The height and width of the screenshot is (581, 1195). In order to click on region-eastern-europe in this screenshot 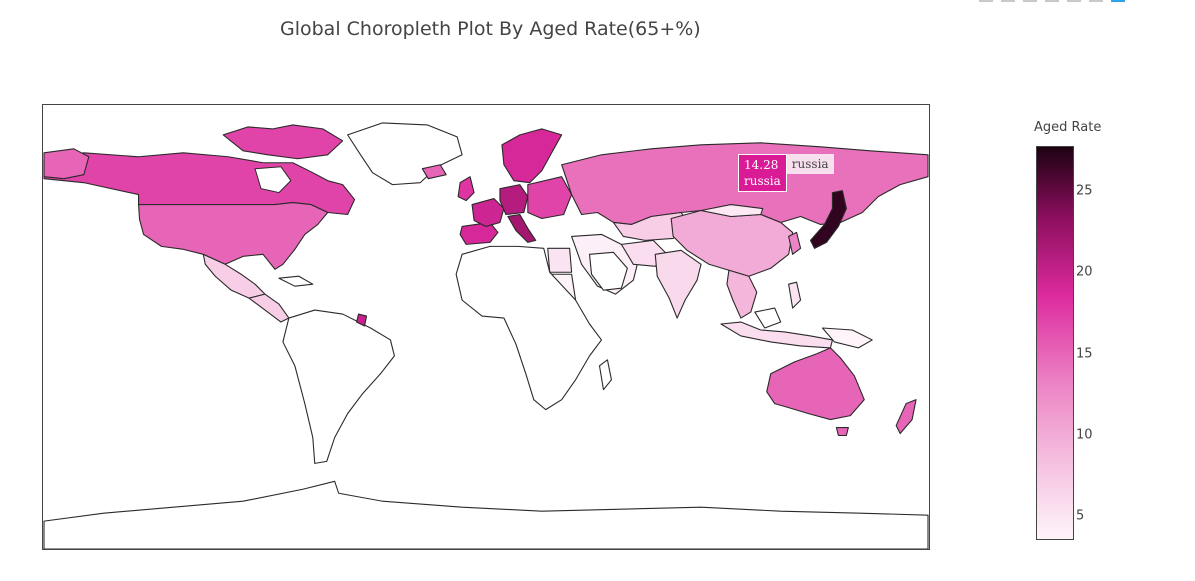, I will do `click(550, 198)`.